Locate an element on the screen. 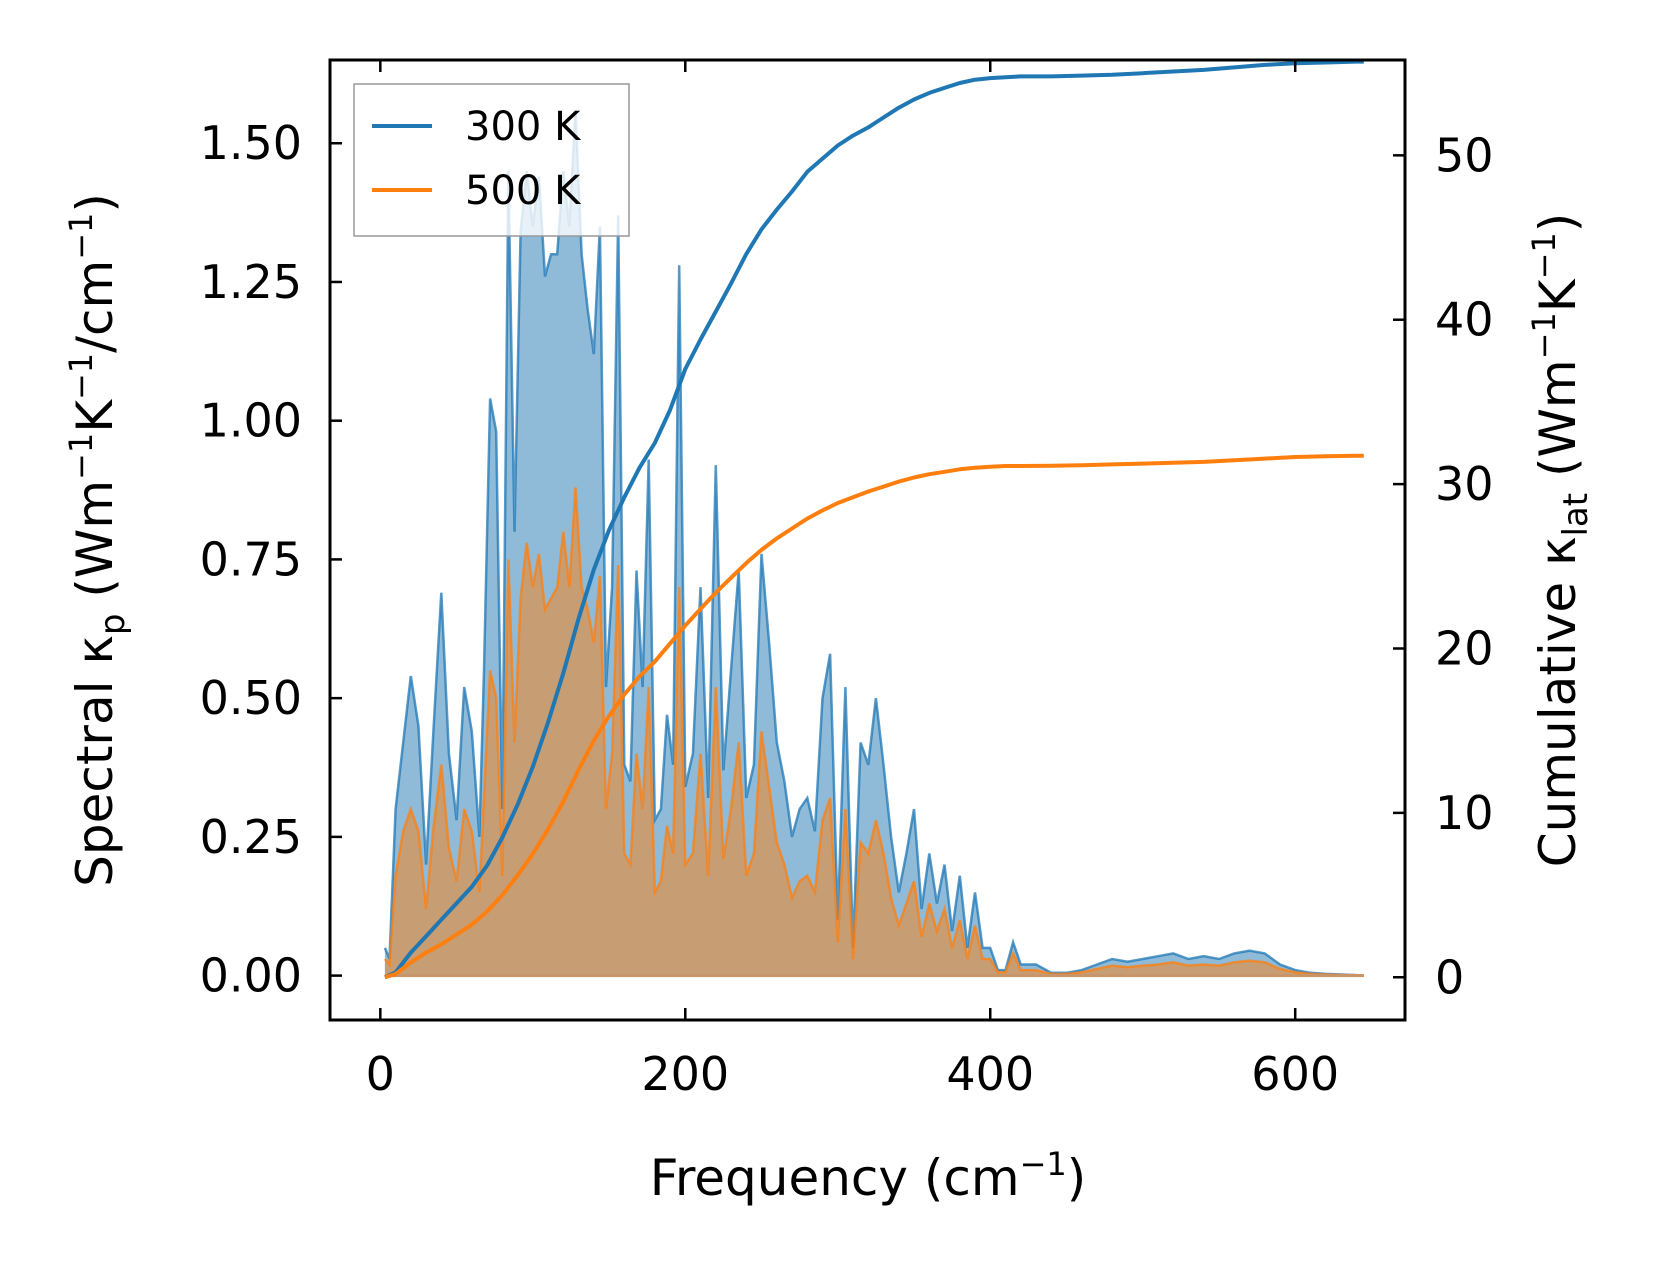  y-axis-left-title: Spectral κp (Wm−1K−1/cm−1) is located at coordinates (97, 540).